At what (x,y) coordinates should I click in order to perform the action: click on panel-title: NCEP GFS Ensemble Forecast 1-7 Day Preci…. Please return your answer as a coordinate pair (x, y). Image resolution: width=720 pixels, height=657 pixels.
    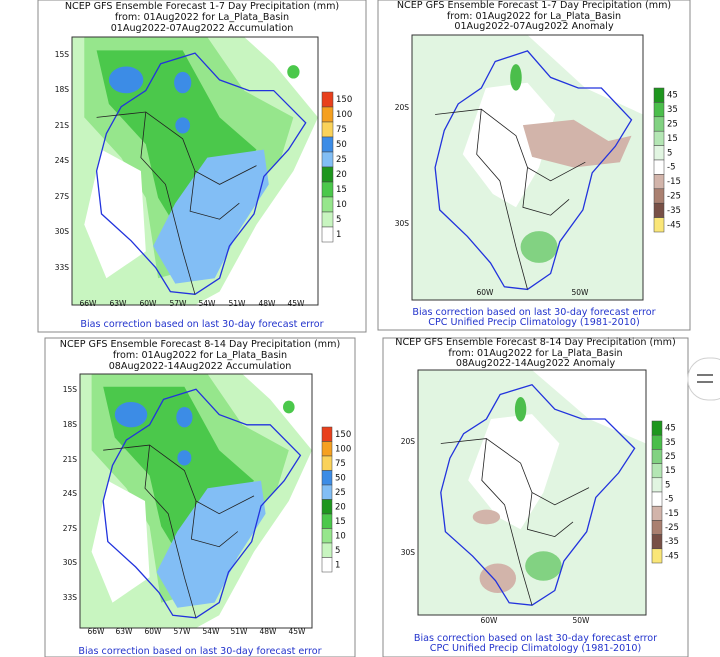
    Looking at the image, I should click on (534, 5).